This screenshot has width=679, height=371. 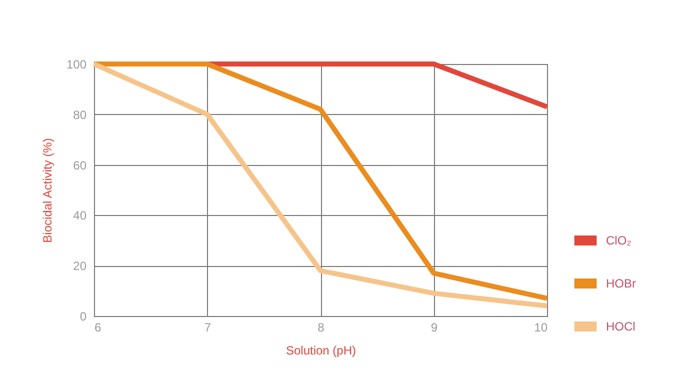 I want to click on legend-label: ClO₂, so click(x=619, y=241).